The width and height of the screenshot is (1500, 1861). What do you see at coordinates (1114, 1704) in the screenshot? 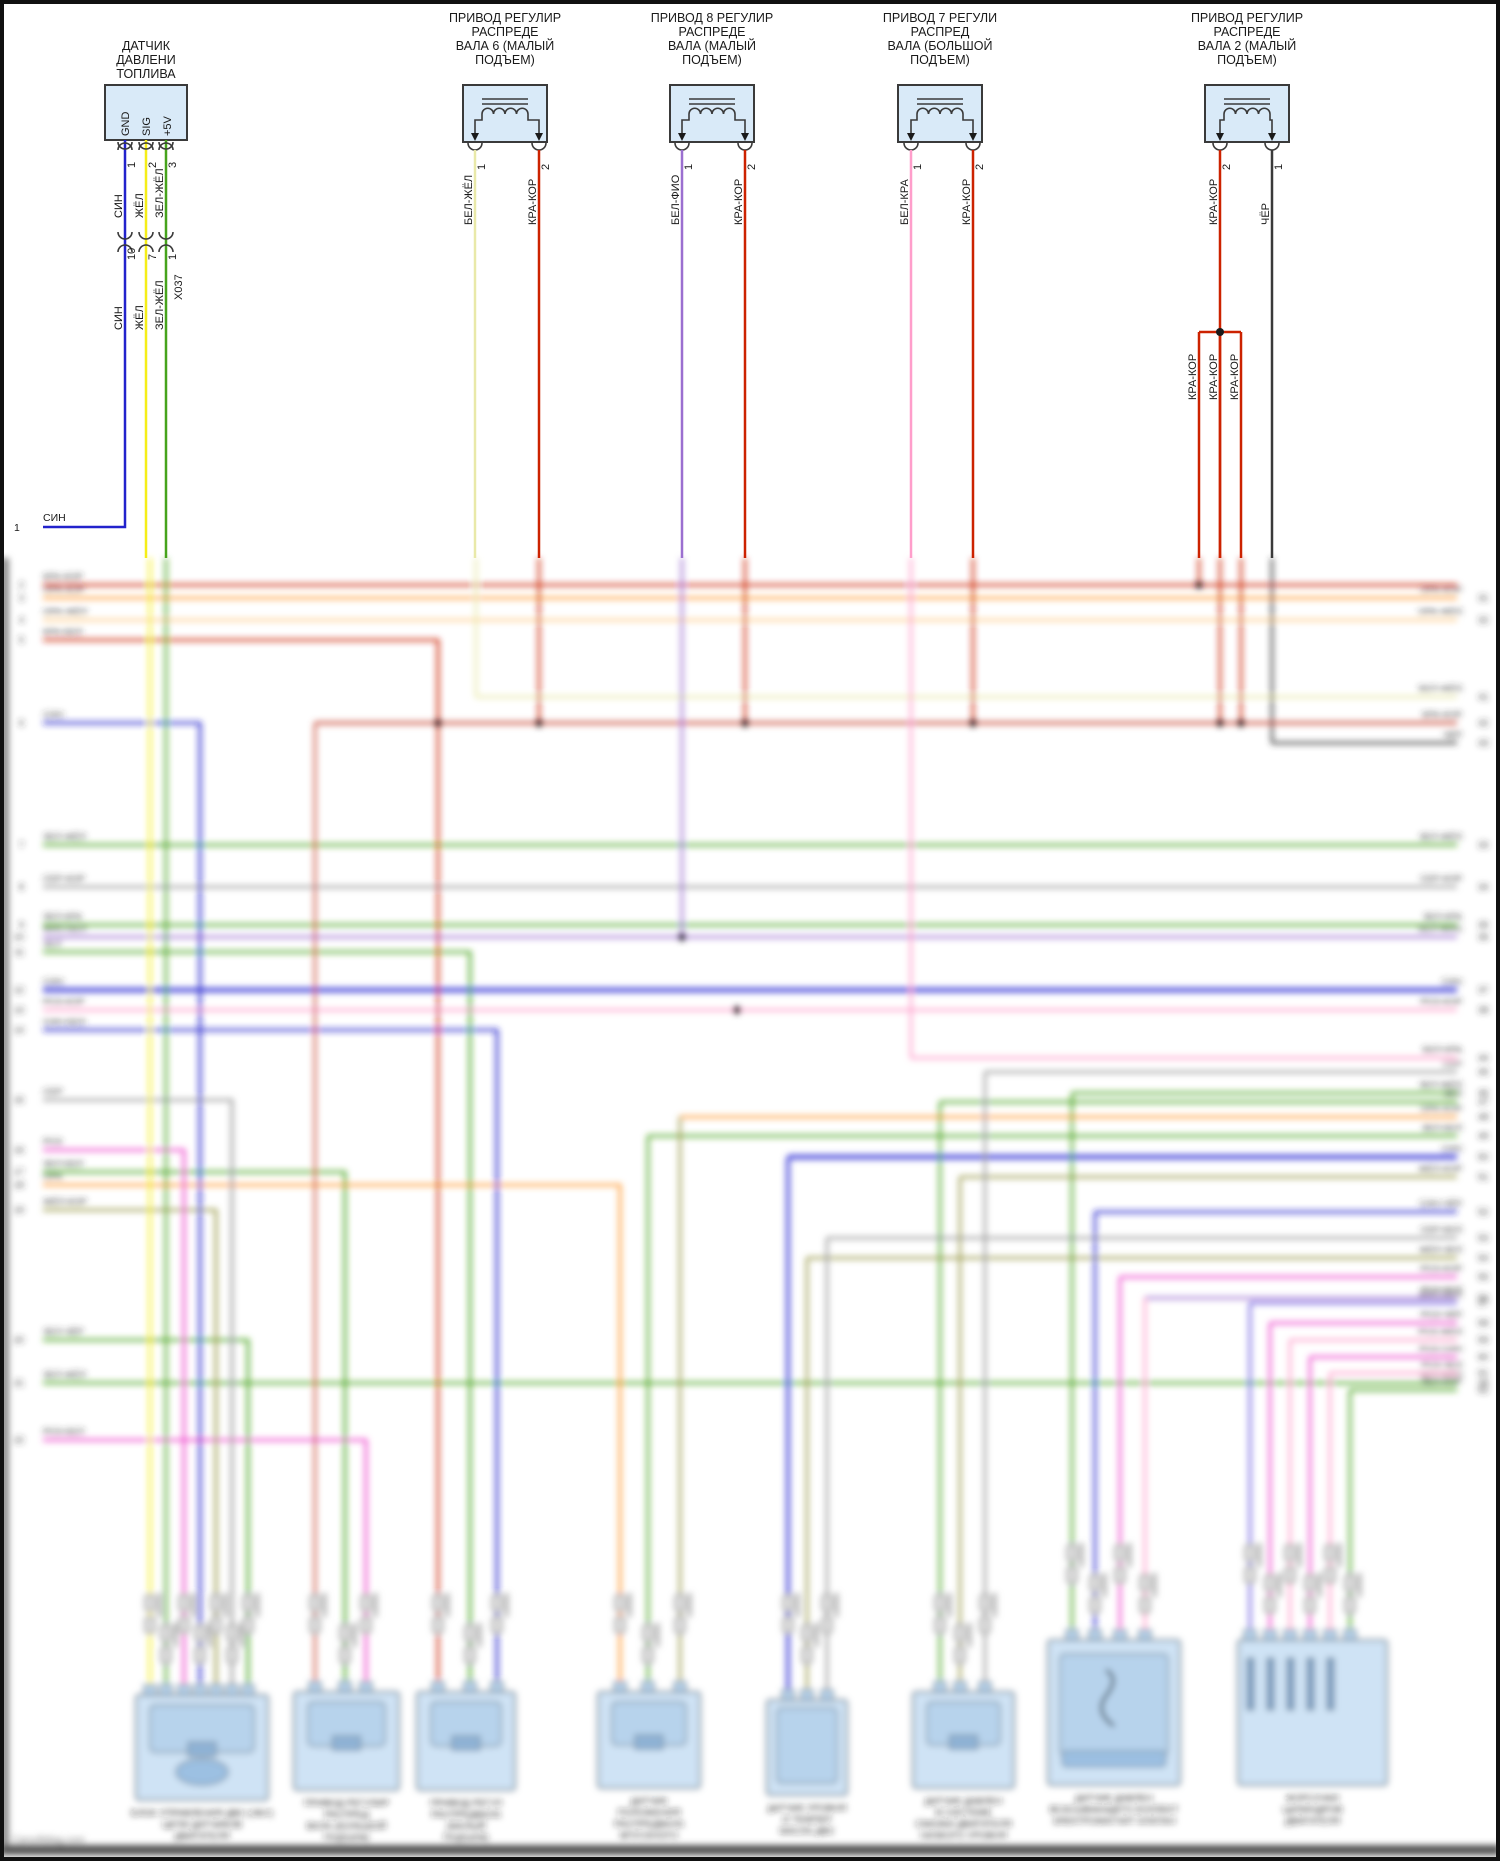
I see `component-inner` at bounding box center [1114, 1704].